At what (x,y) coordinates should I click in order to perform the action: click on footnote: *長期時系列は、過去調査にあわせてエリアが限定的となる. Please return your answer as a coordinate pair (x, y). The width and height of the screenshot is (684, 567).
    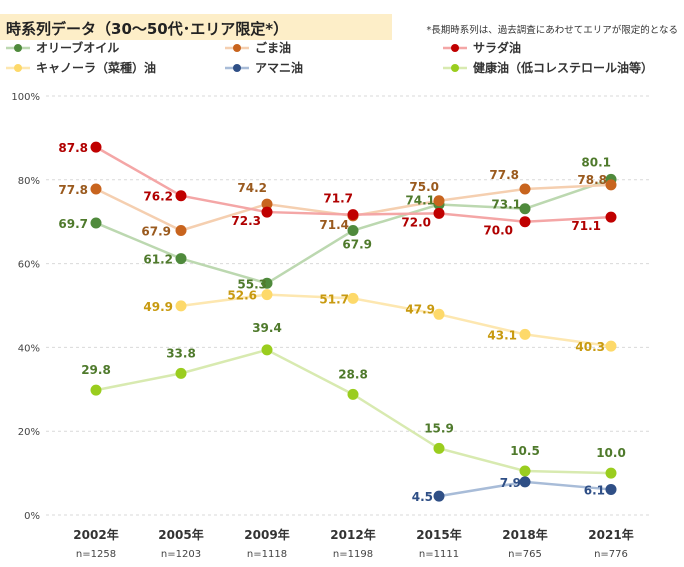
    Looking at the image, I should click on (552, 30).